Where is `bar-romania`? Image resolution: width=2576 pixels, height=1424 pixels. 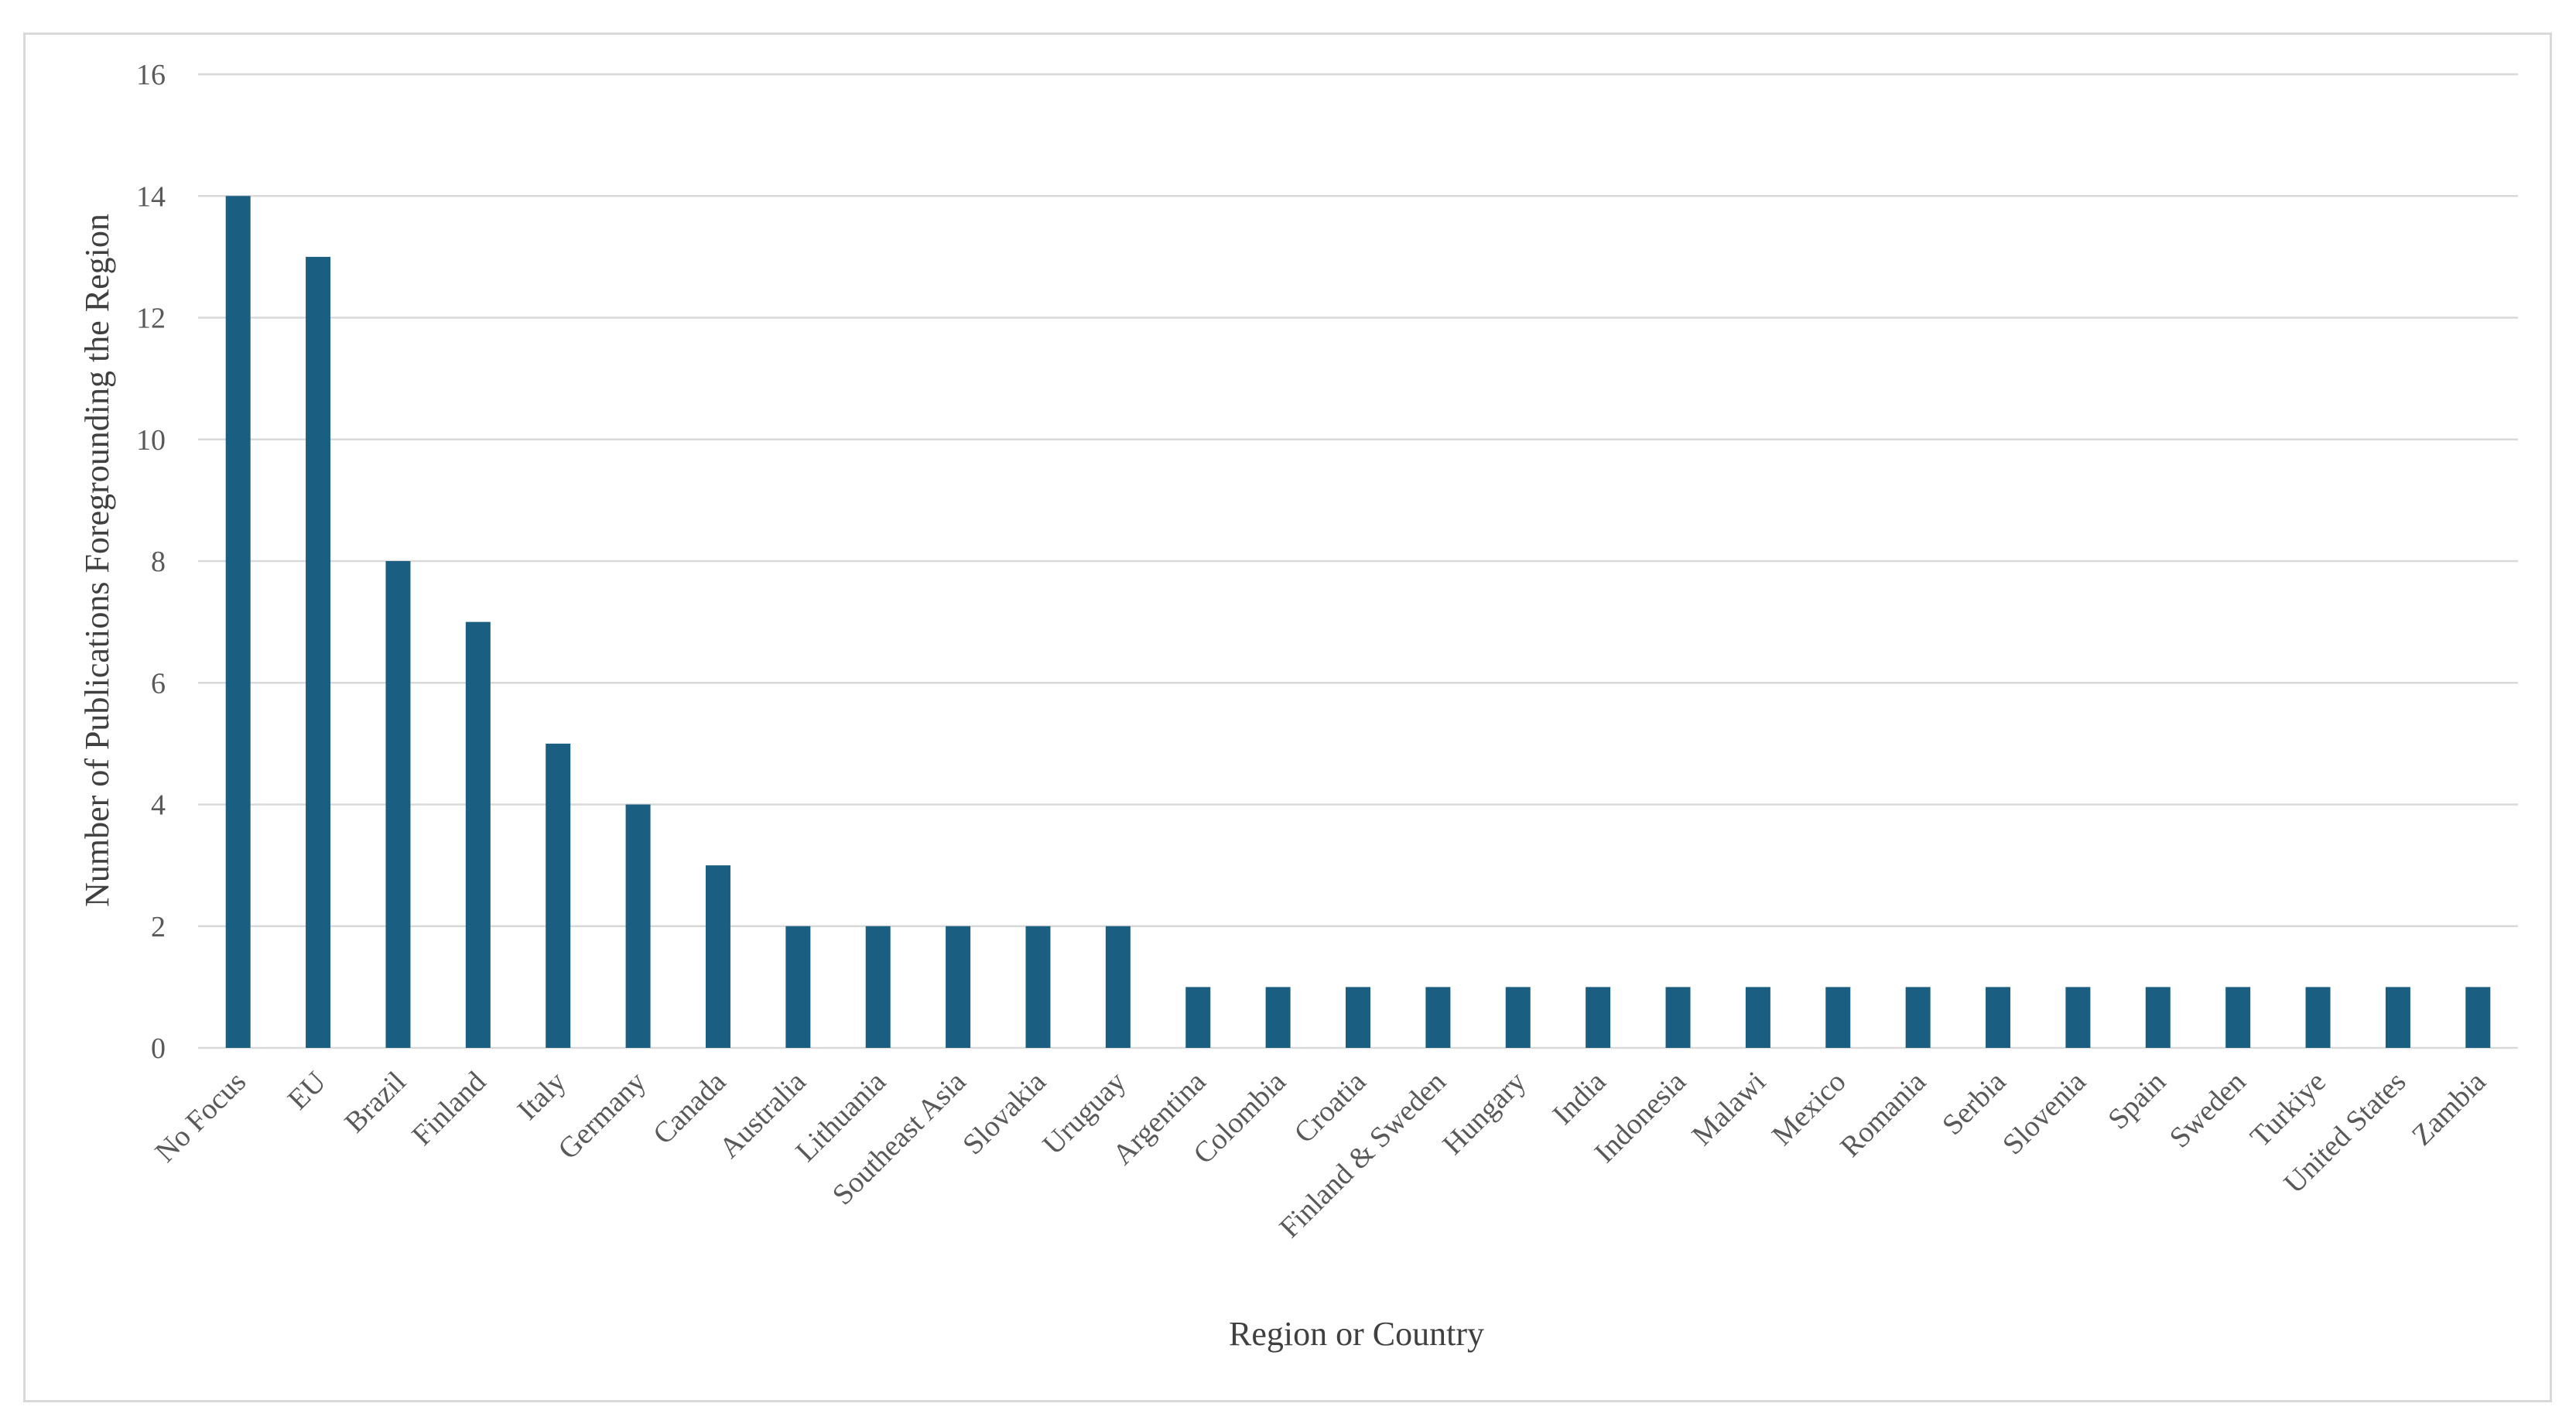
bar-romania is located at coordinates (1918, 1017).